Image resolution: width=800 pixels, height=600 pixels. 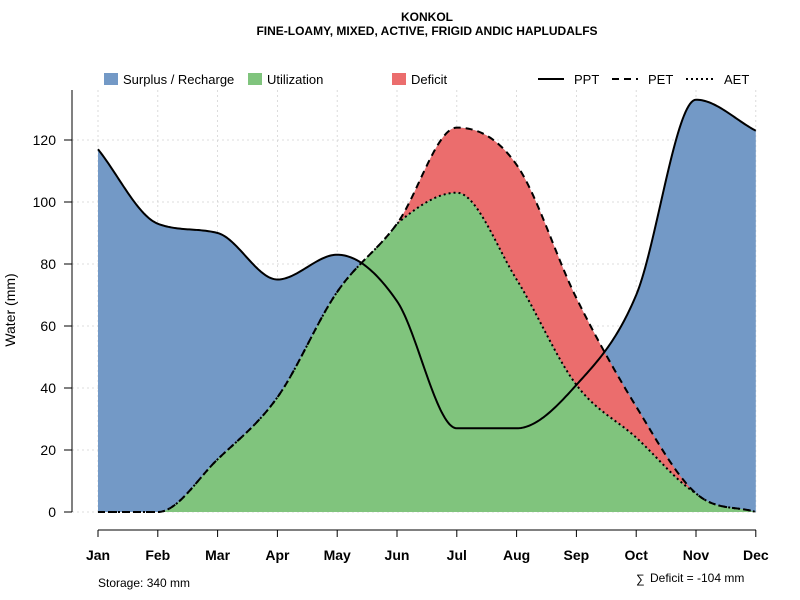 What do you see at coordinates (277, 555) in the screenshot?
I see `x-tick-label-apr: Apr` at bounding box center [277, 555].